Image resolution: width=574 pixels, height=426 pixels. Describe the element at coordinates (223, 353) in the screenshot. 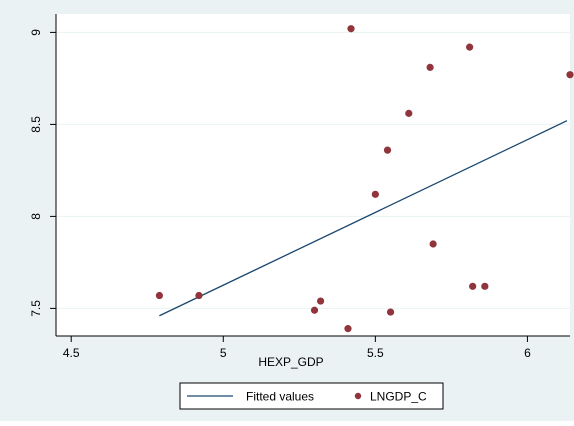

I see `x-tick-label: 5` at that location.